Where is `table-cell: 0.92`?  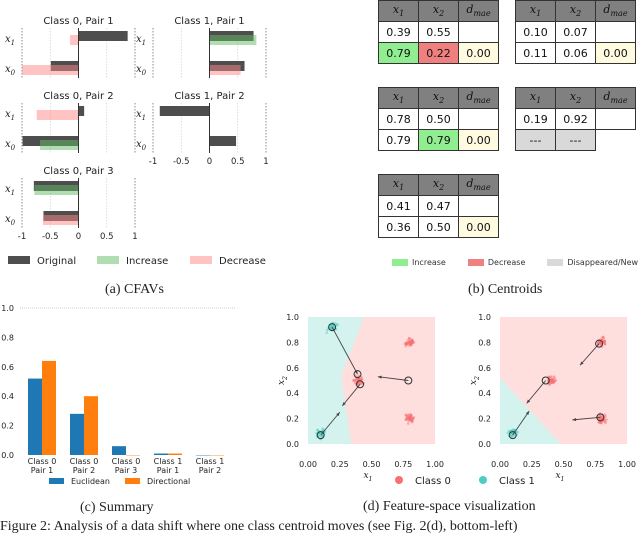
table-cell: 0.92 is located at coordinates (576, 119).